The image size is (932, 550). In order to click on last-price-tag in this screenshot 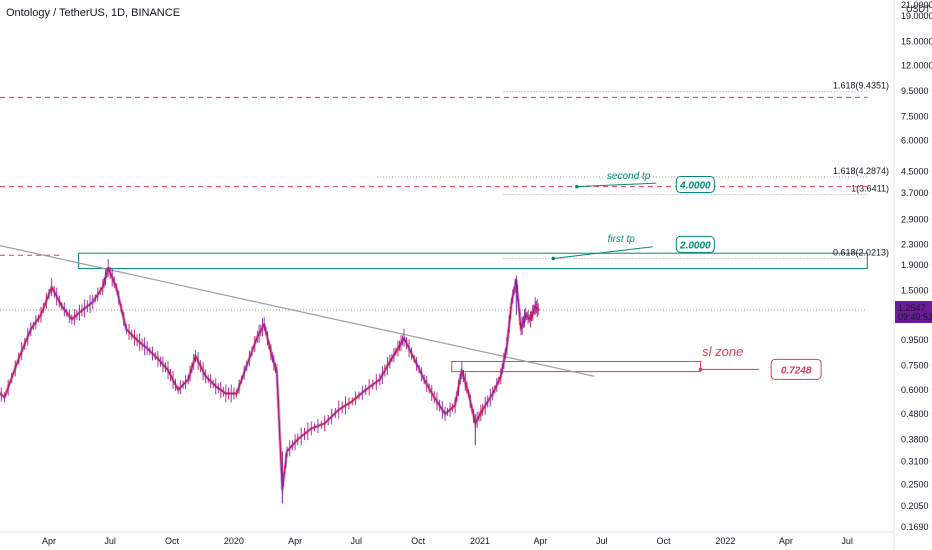, I will do `click(913, 311)`.